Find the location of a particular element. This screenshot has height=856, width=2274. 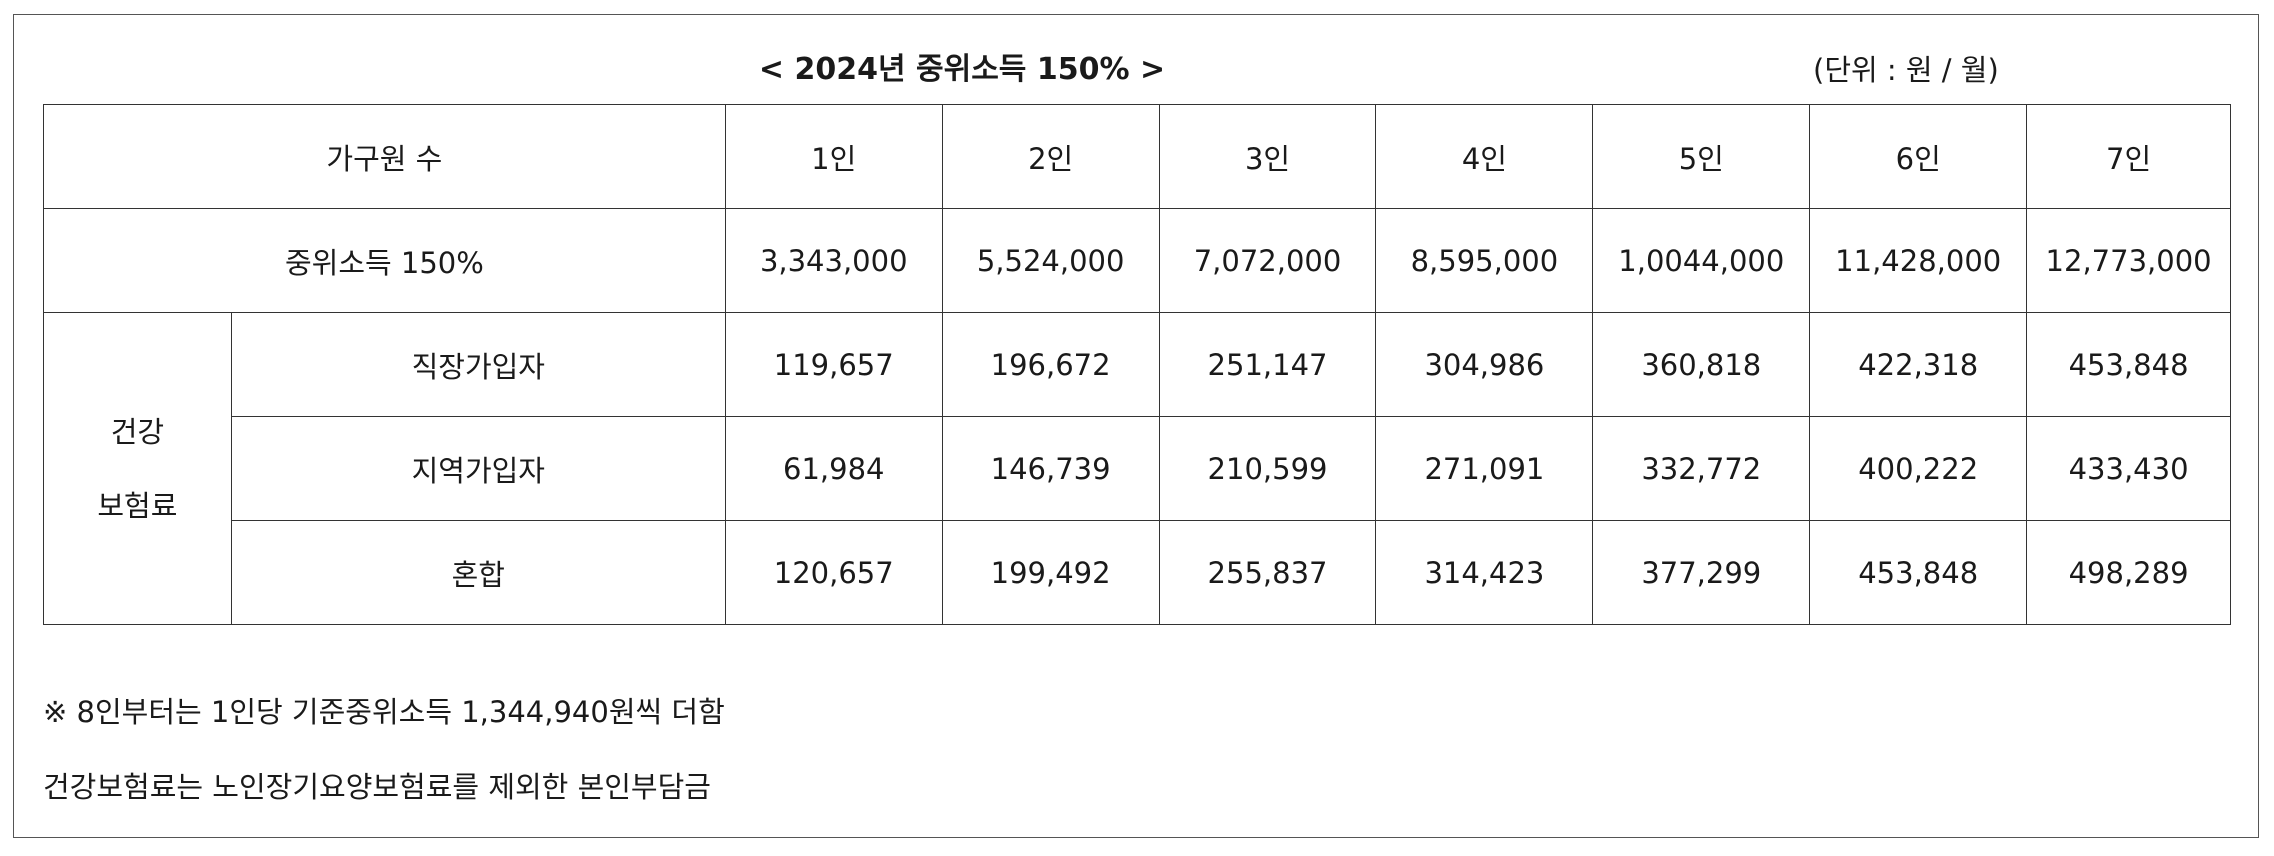

header-cell-household-size: 가구원 수 is located at coordinates (384, 156).